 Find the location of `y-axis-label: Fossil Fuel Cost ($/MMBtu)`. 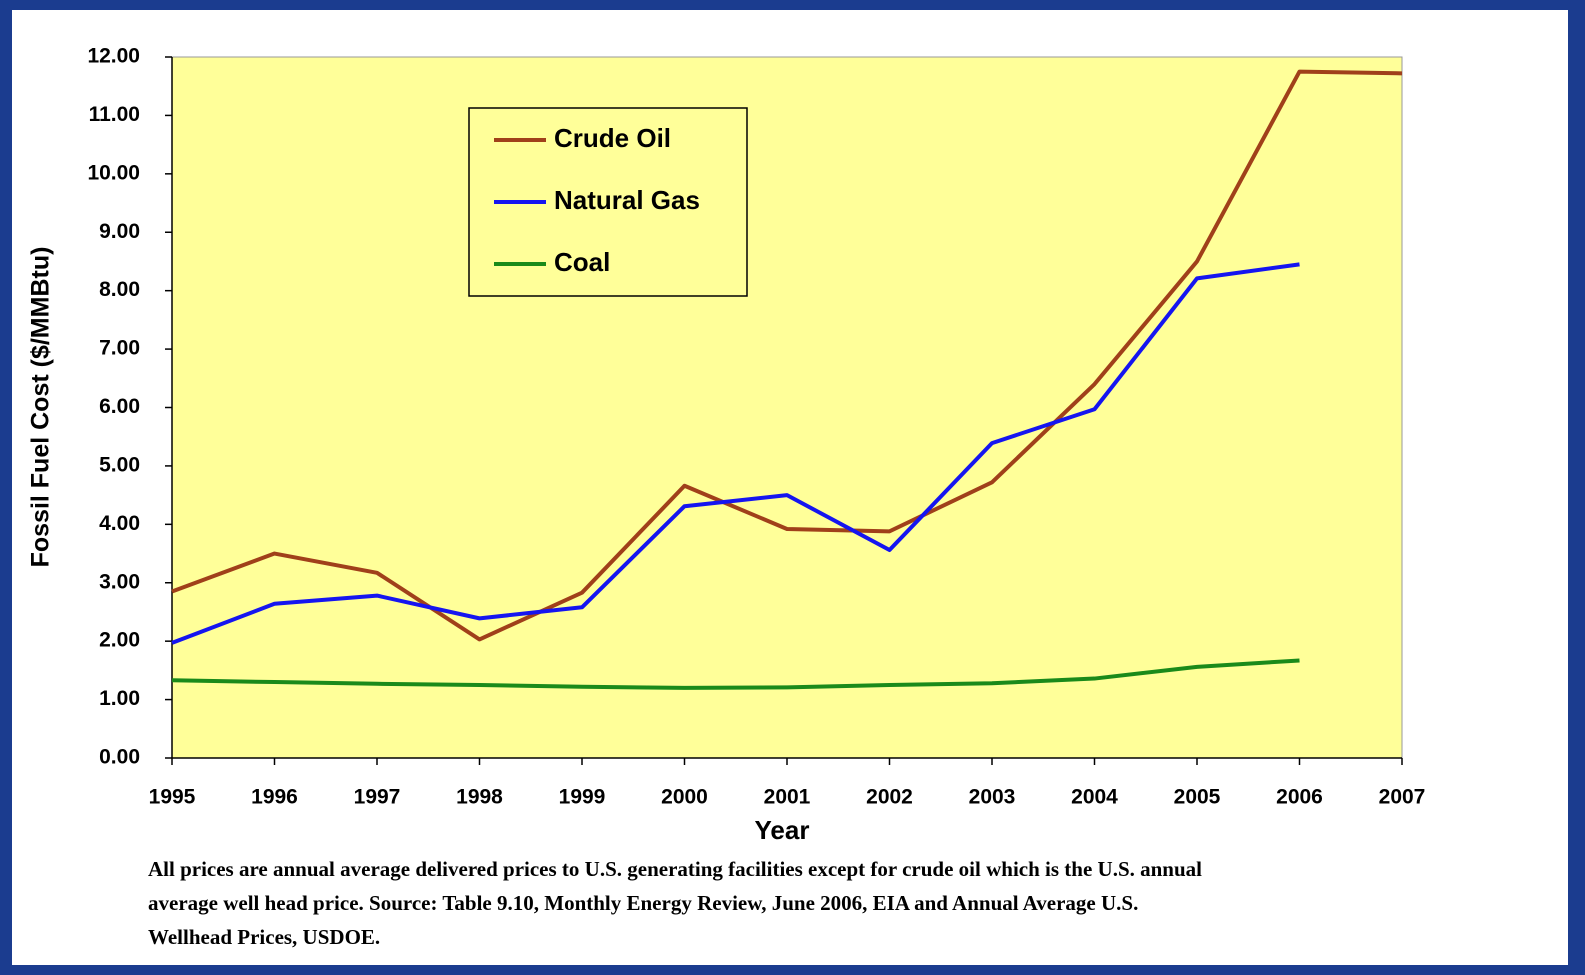

y-axis-label: Fossil Fuel Cost ($/MMBtu) is located at coordinates (41, 407).